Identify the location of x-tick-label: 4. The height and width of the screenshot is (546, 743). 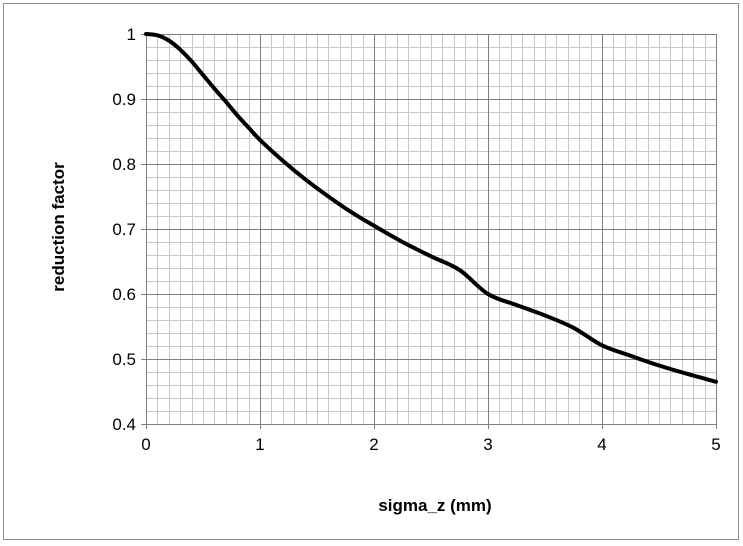
(601, 444).